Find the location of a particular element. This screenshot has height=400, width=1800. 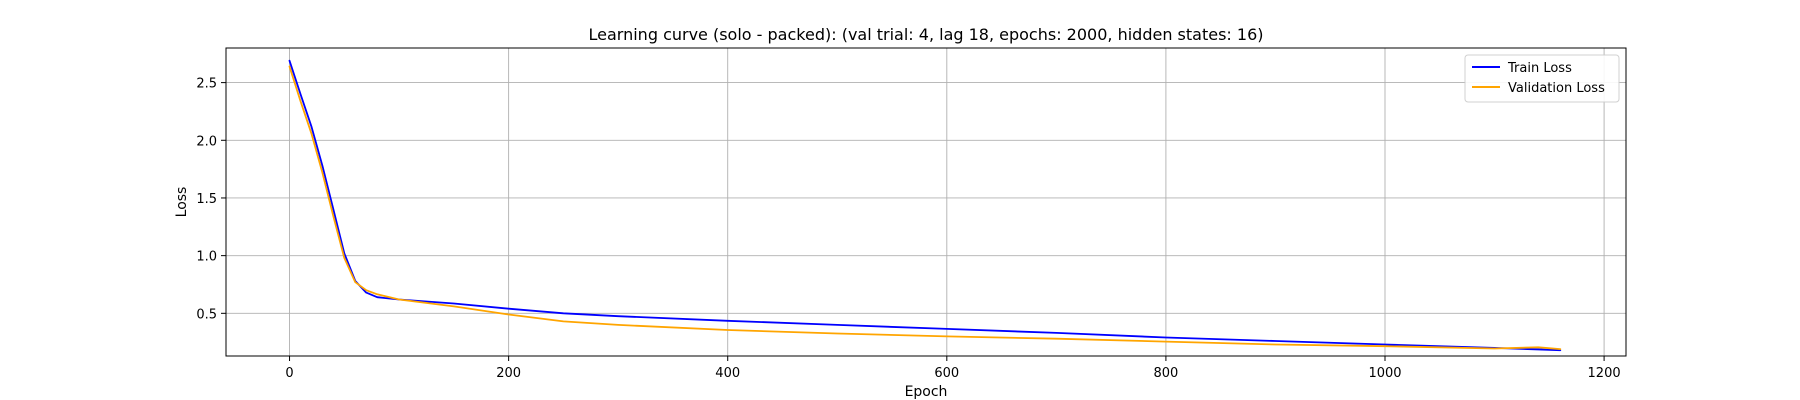

x-tick-label: 400 is located at coordinates (727, 373).